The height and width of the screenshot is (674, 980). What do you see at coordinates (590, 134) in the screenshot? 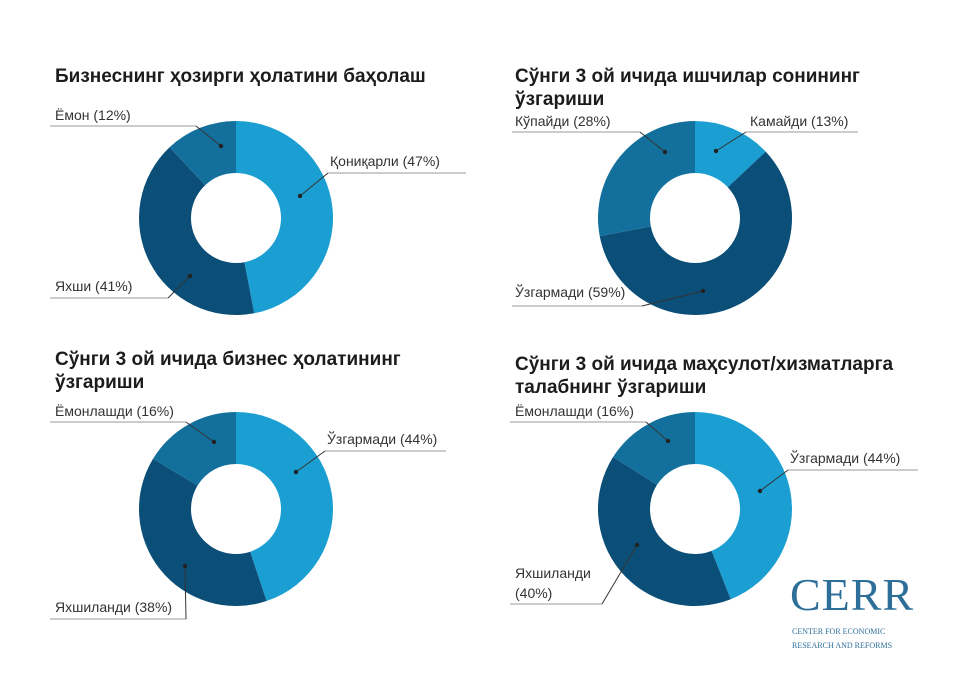
I see `slice-label: Кўпайди (28%)` at bounding box center [590, 134].